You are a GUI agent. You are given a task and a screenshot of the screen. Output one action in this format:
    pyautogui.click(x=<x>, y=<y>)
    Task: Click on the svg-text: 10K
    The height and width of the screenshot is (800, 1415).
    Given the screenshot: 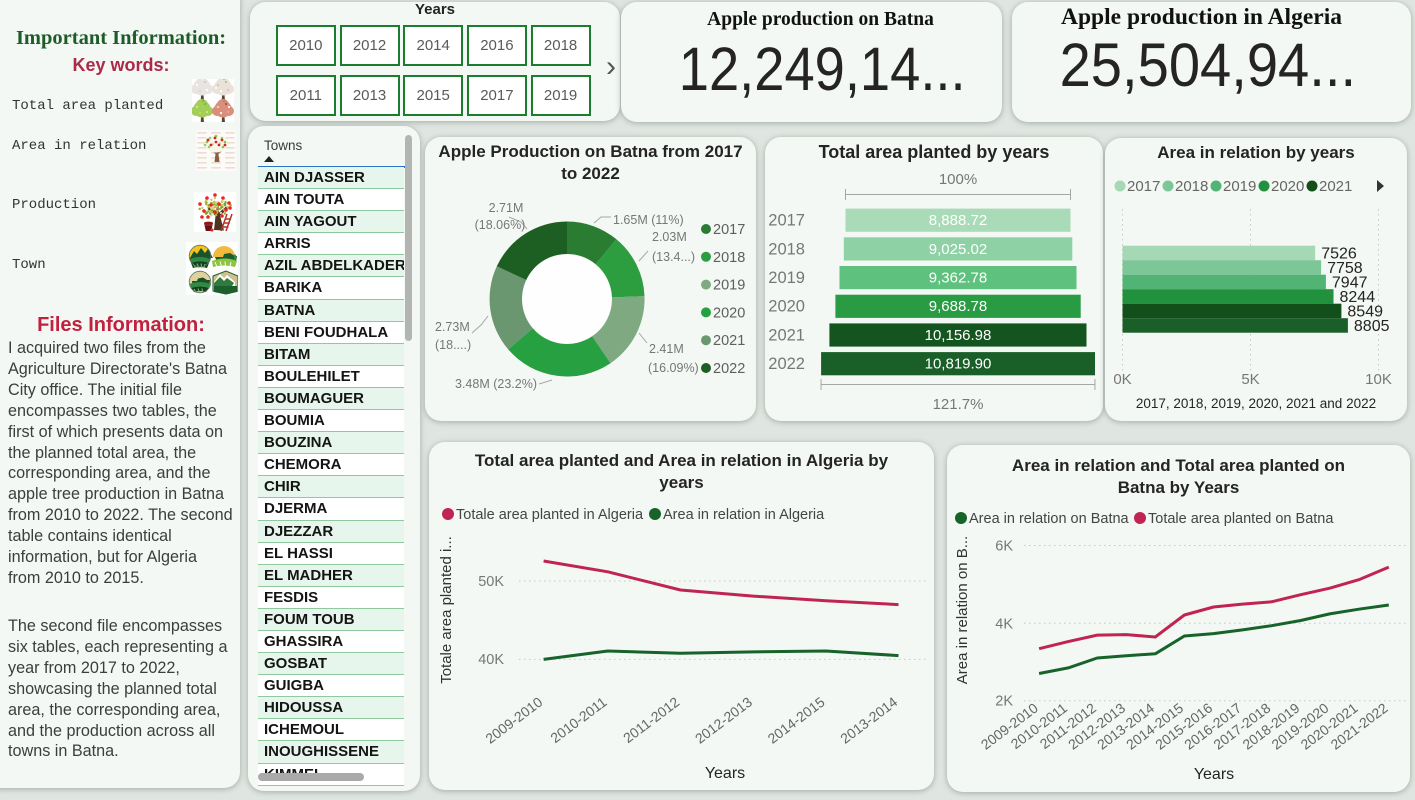 What is the action you would take?
    pyautogui.click(x=1378, y=379)
    